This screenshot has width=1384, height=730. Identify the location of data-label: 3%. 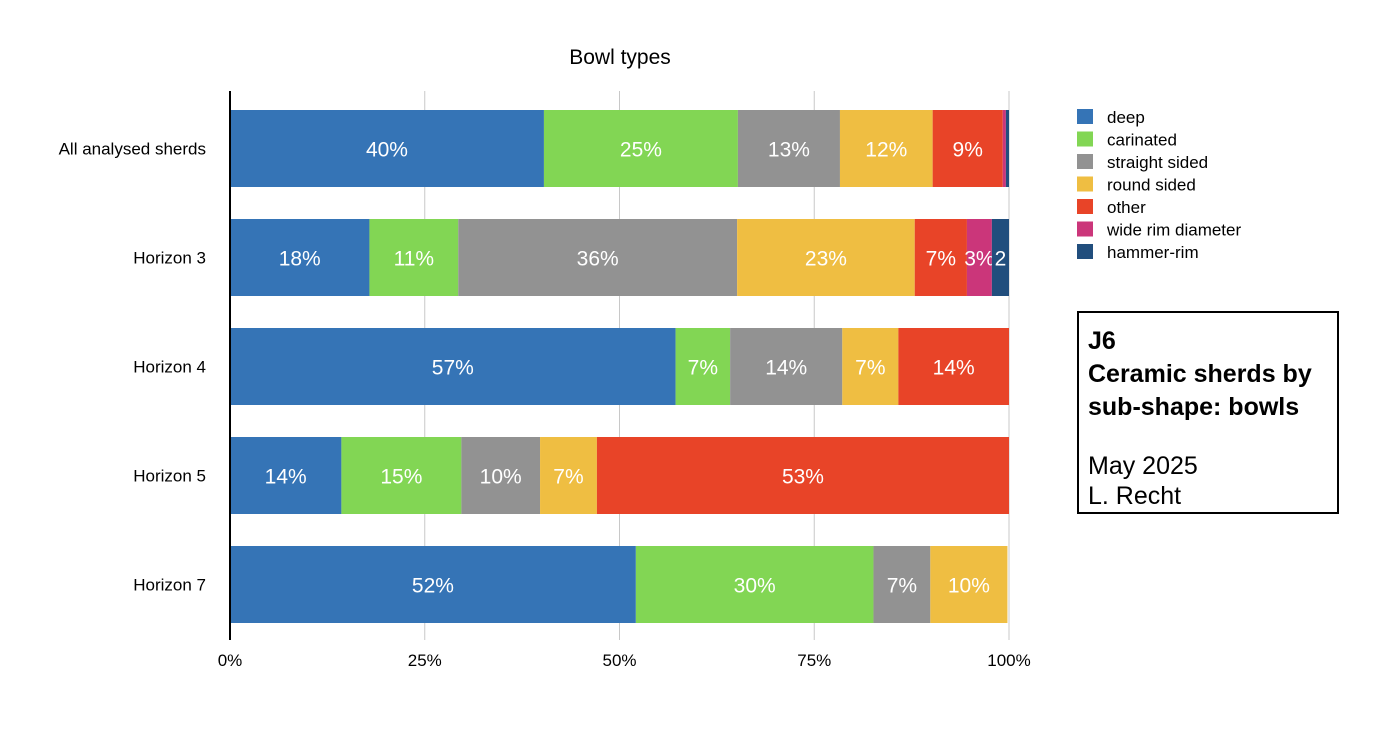
(979, 259).